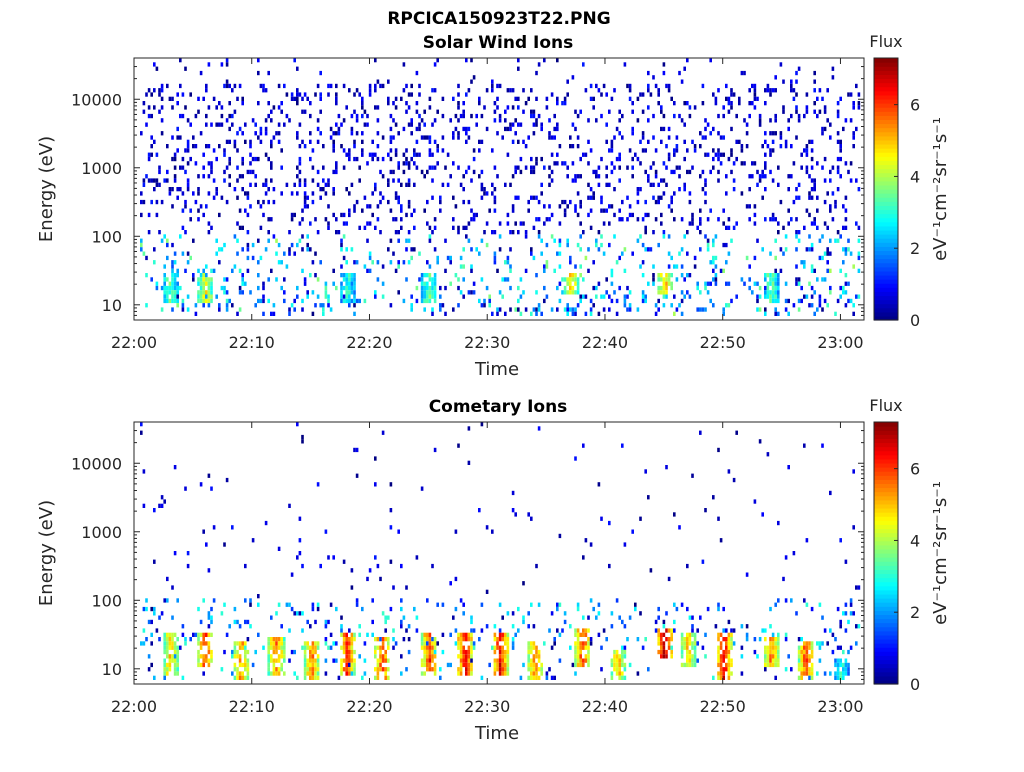 The height and width of the screenshot is (772, 1024). I want to click on x-tick-label: 23:00, so click(840, 342).